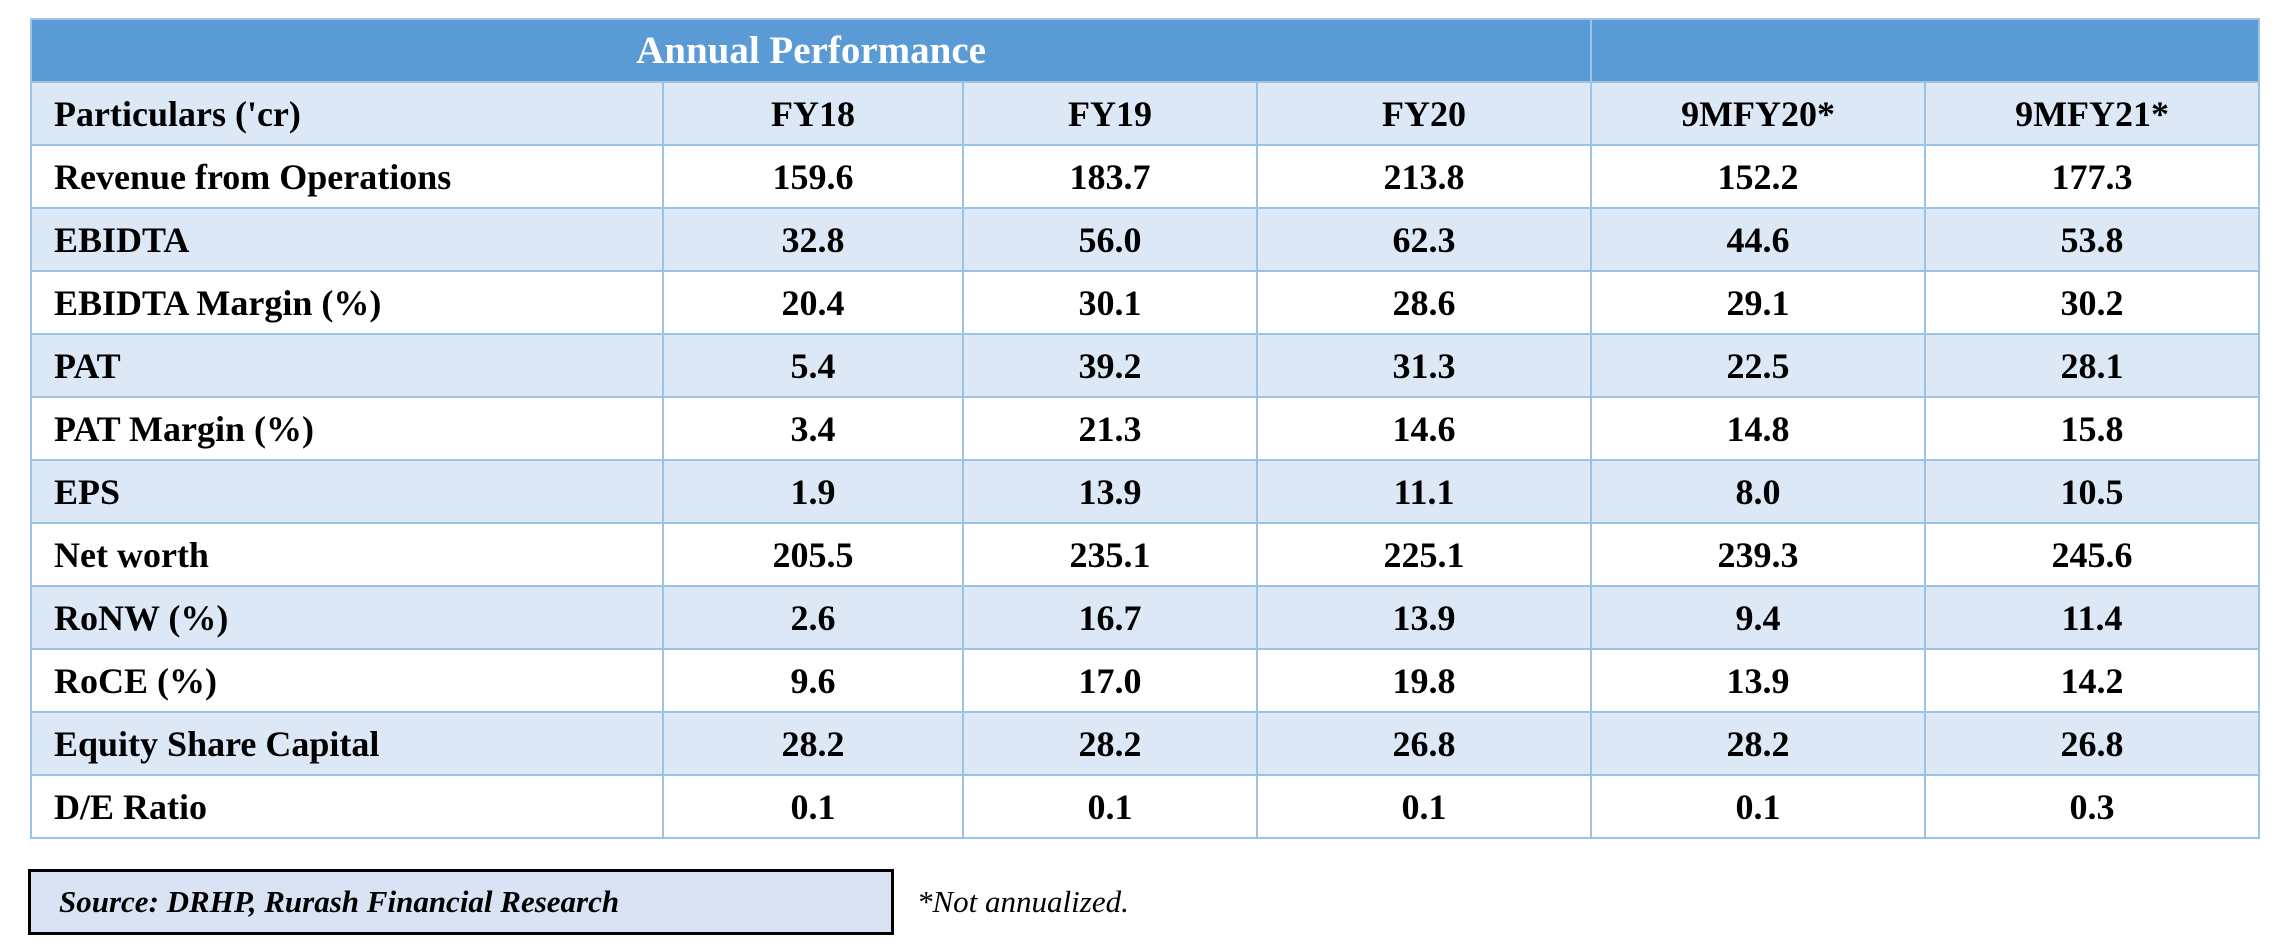 The image size is (2281, 949). I want to click on row-label: Revenue from Operations, so click(347, 176).